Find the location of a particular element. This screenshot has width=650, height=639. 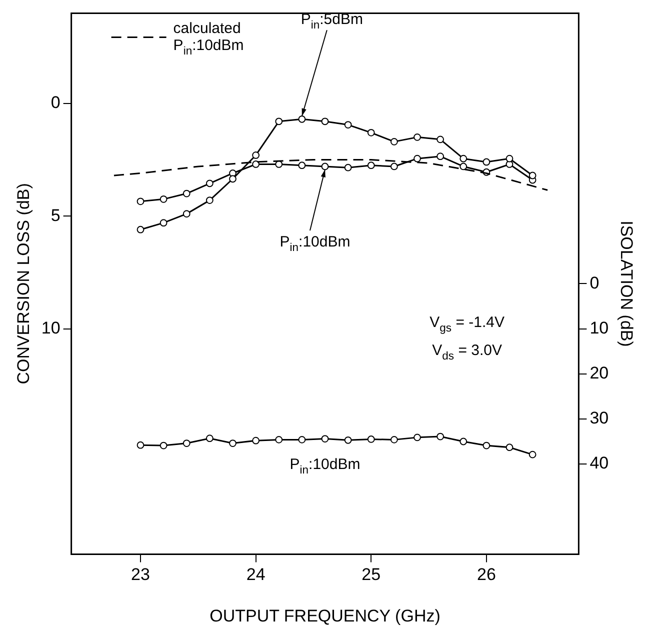

x-tick-label: 23 is located at coordinates (140, 574).